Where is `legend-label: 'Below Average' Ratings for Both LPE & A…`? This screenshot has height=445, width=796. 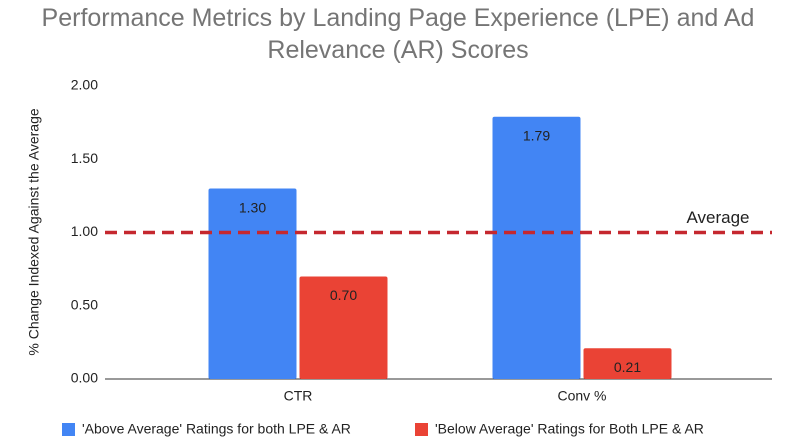
legend-label: 'Below Average' Ratings for Both LPE & A… is located at coordinates (569, 429).